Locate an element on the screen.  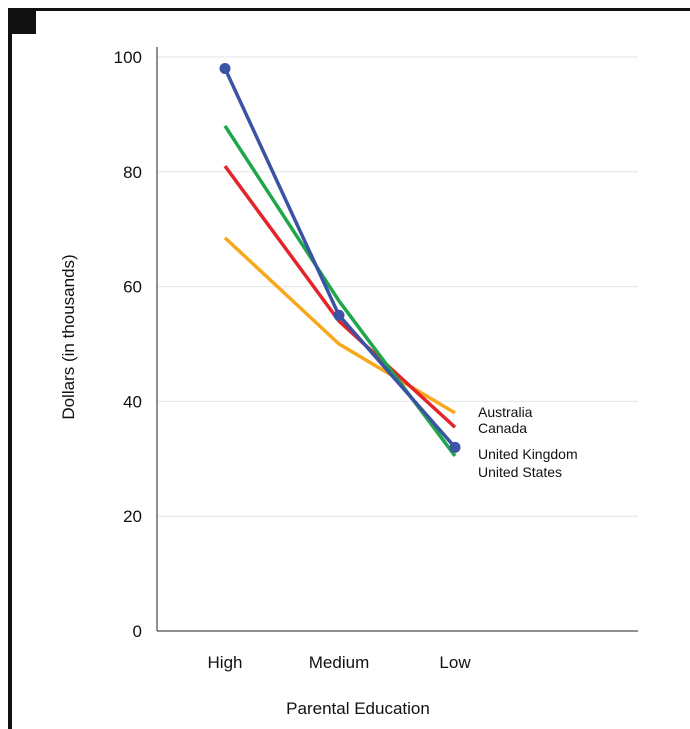
y-tick-label-40: 40 is located at coordinates (132, 401).